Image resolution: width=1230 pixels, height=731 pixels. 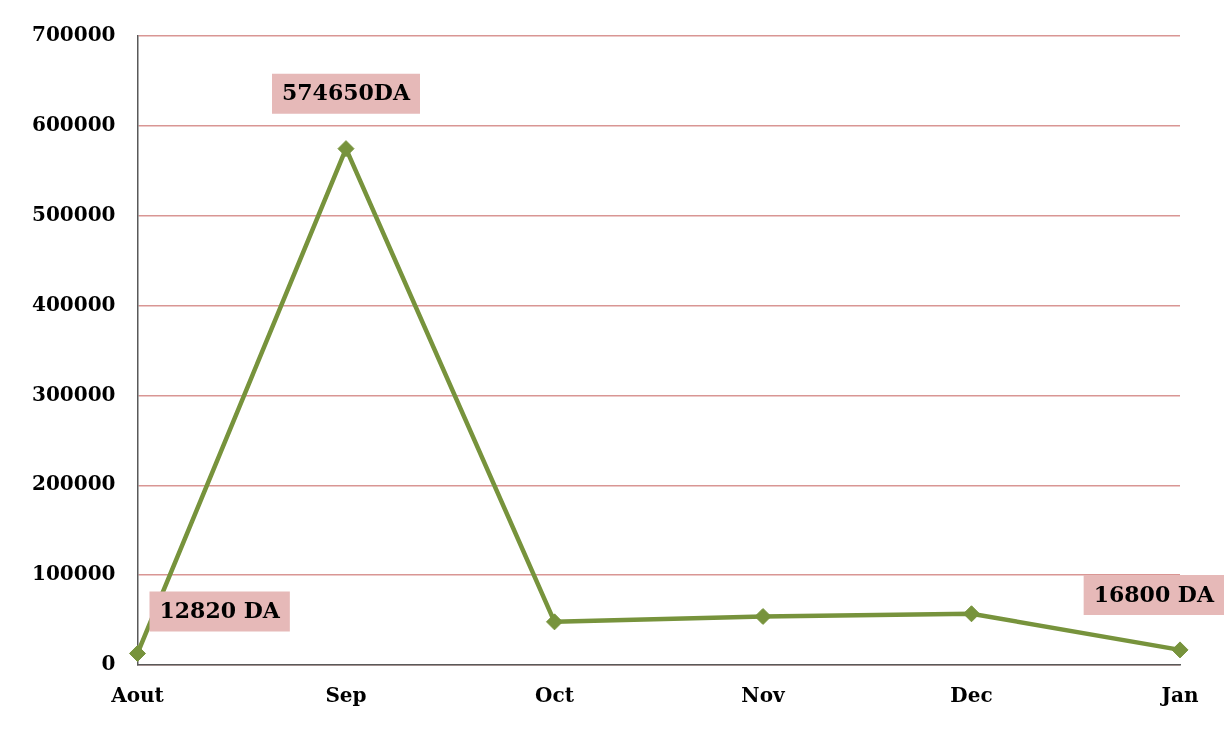 What do you see at coordinates (74, 573) in the screenshot?
I see `y-tick-label: 100000` at bounding box center [74, 573].